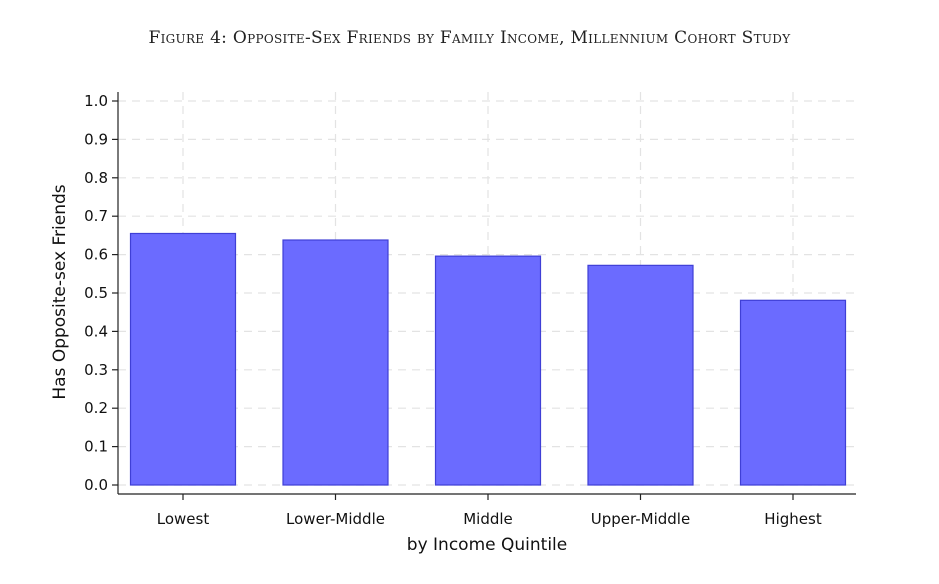  I want to click on y-tick-label: 0.8, so click(96, 178).